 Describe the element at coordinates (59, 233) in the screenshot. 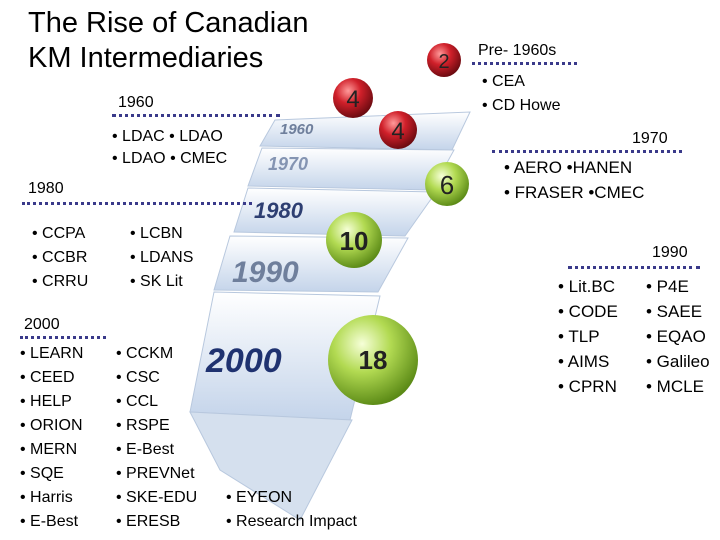

I see `list-item: • CCPA` at that location.